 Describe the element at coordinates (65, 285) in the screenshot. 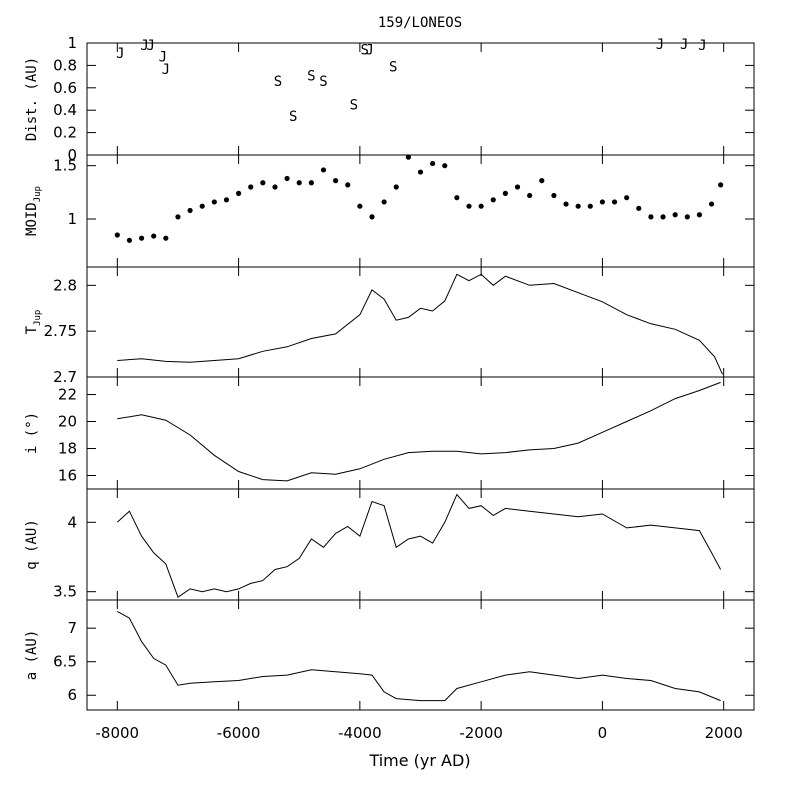

I see `y-tick-label: 2.8` at that location.